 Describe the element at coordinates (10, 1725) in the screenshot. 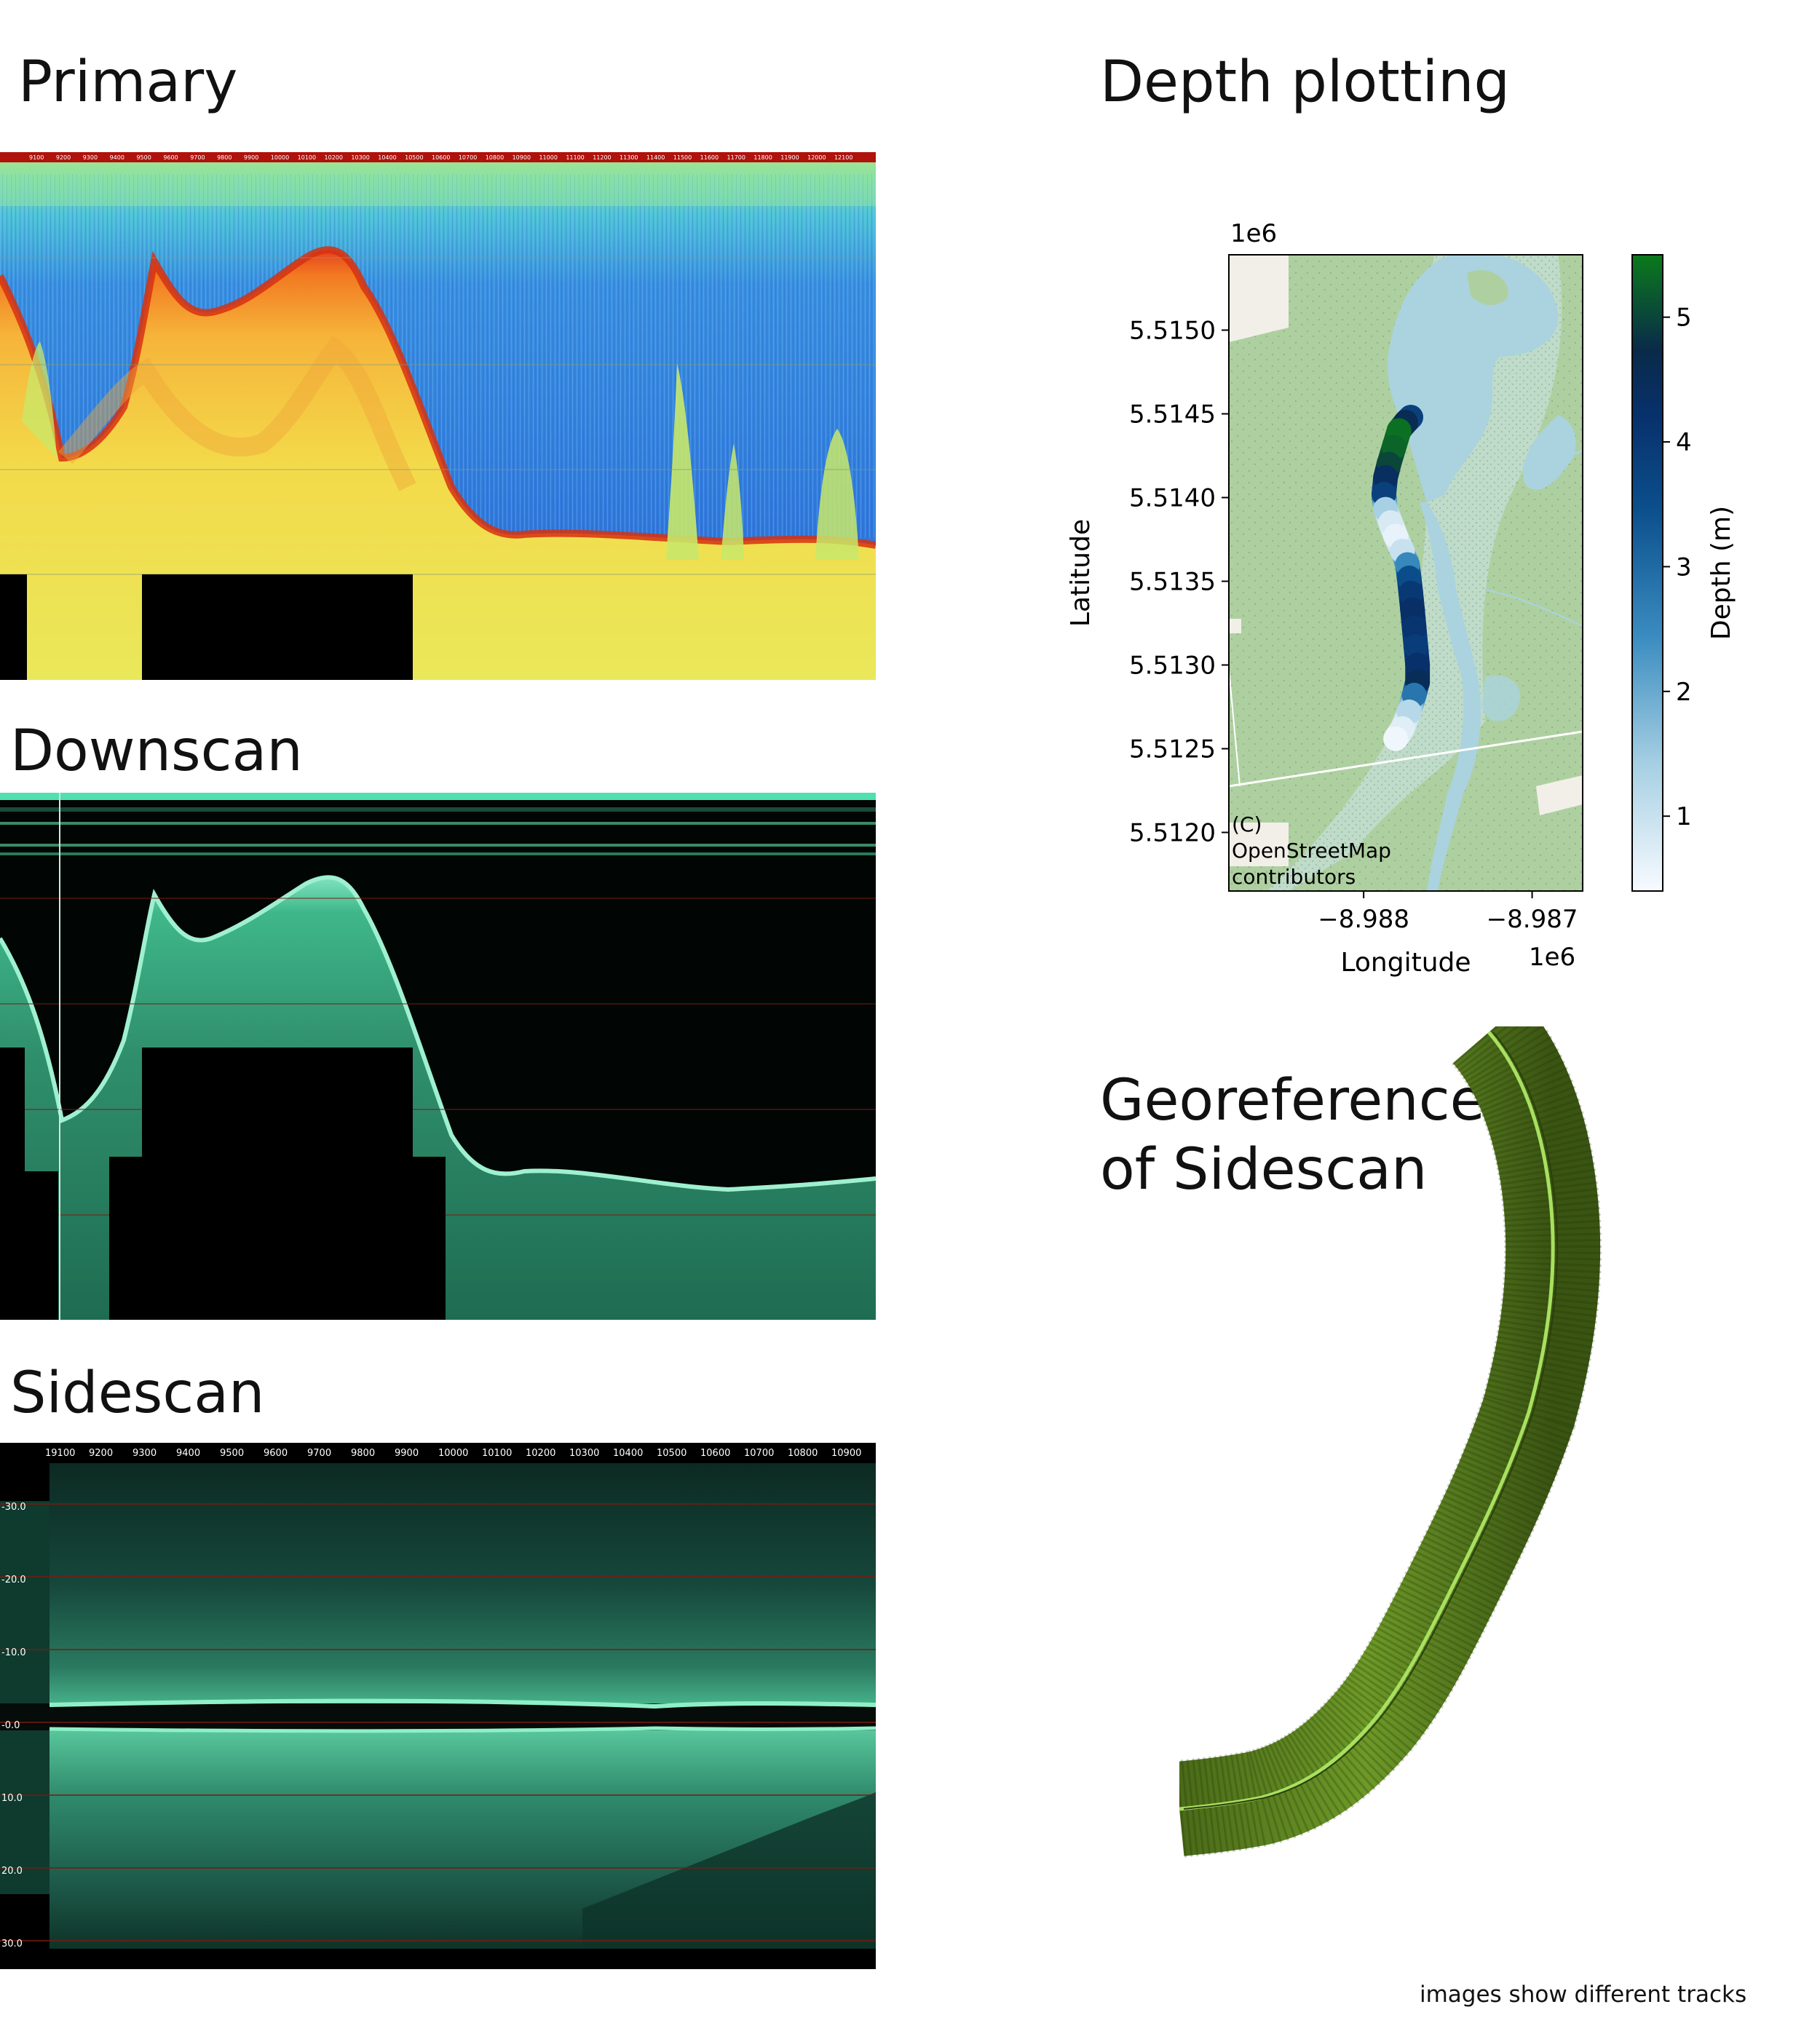

I see `sidescan-y-tick: -0.0` at that location.